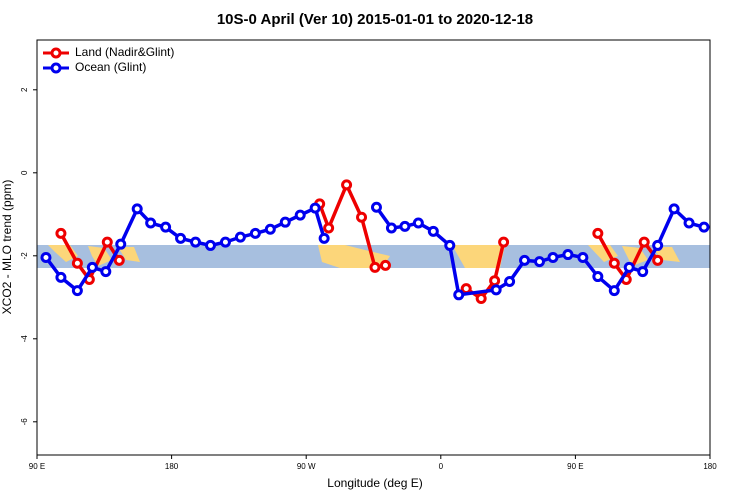 The height and width of the screenshot is (500, 750). Describe the element at coordinates (540, 251) in the screenshot. I see `series-line` at that location.